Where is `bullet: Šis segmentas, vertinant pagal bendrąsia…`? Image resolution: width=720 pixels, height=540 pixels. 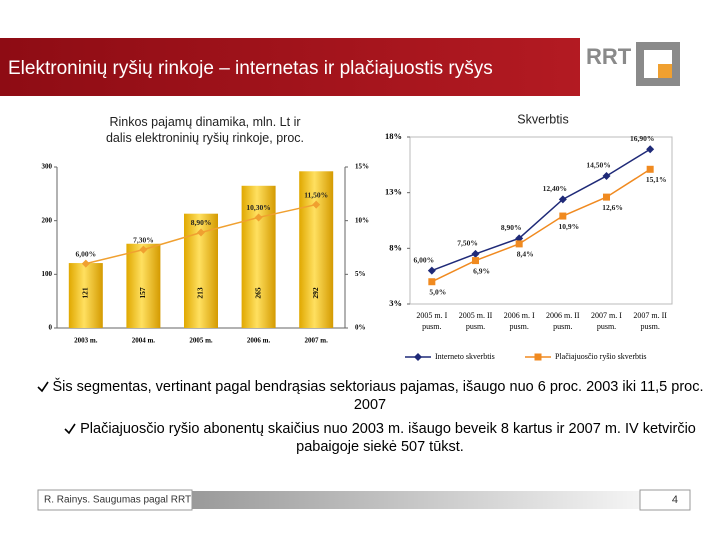 bullet: Šis segmentas, vertinant pagal bendrąsia… is located at coordinates (370, 396).